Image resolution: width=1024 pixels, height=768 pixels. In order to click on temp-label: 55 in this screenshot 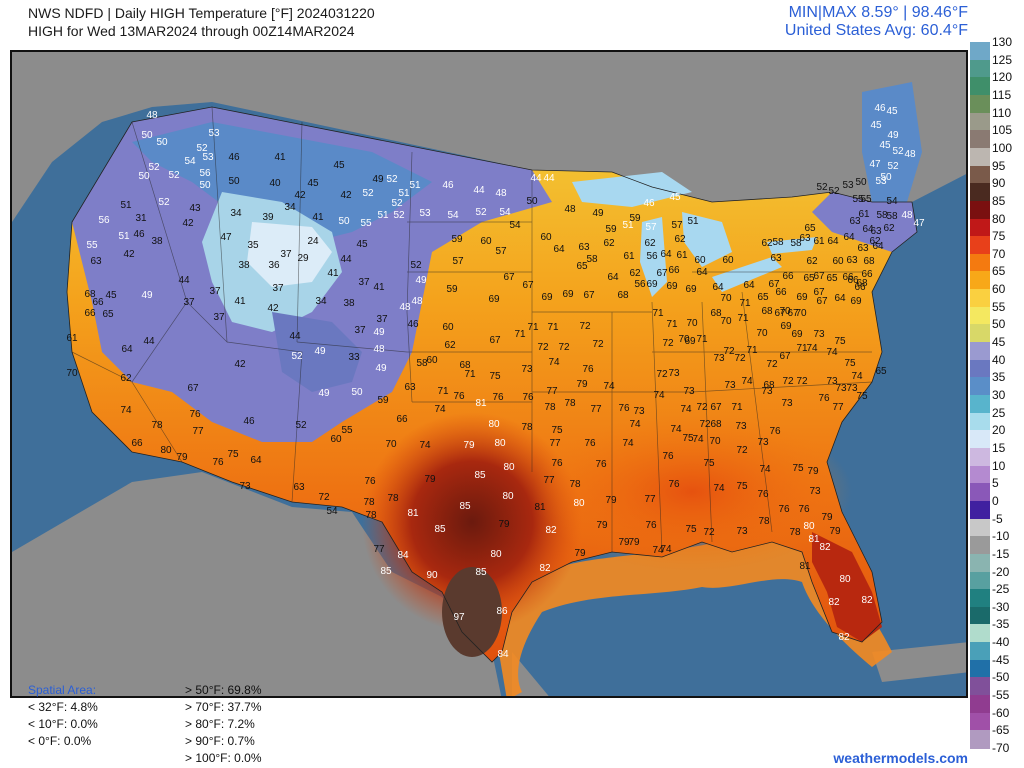, I will do `click(858, 199)`.